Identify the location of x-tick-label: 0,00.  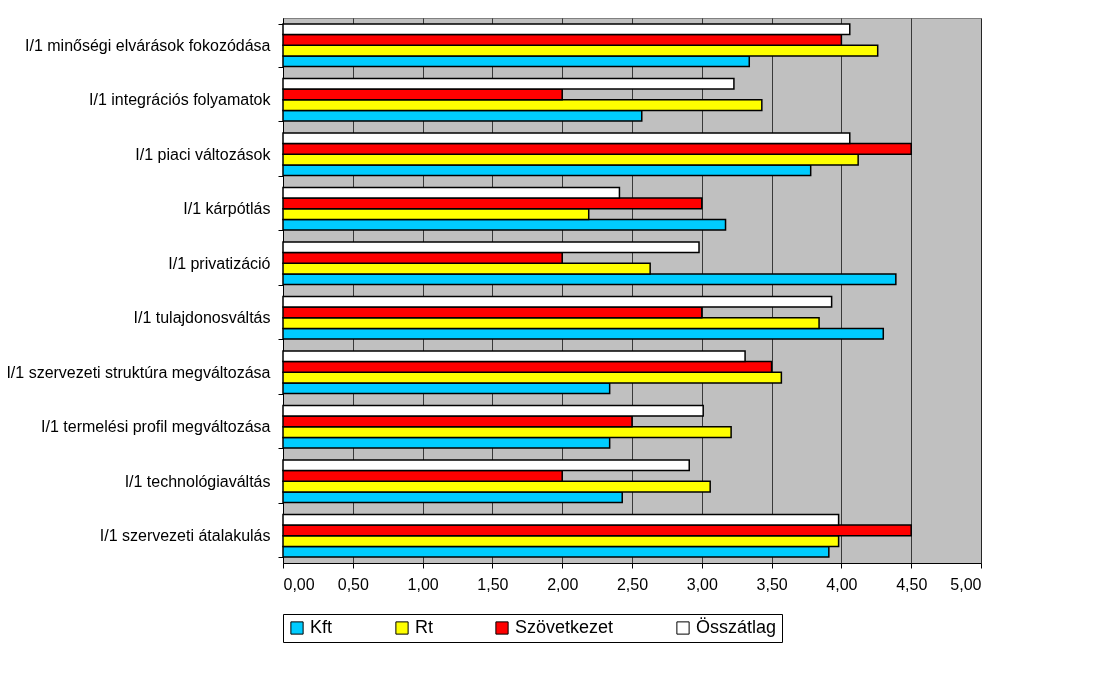
(299, 584).